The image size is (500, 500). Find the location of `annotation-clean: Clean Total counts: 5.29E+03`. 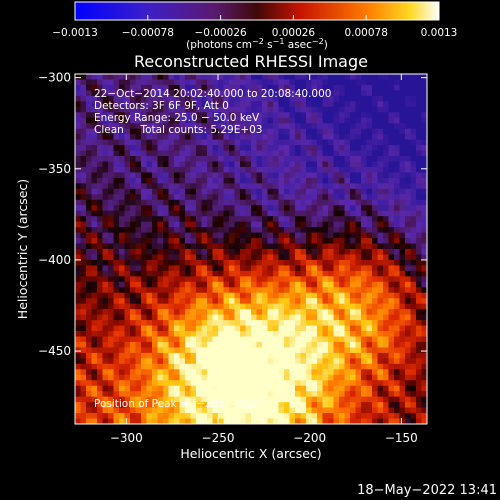

annotation-clean: Clean Total counts: 5.29E+03 is located at coordinates (178, 130).